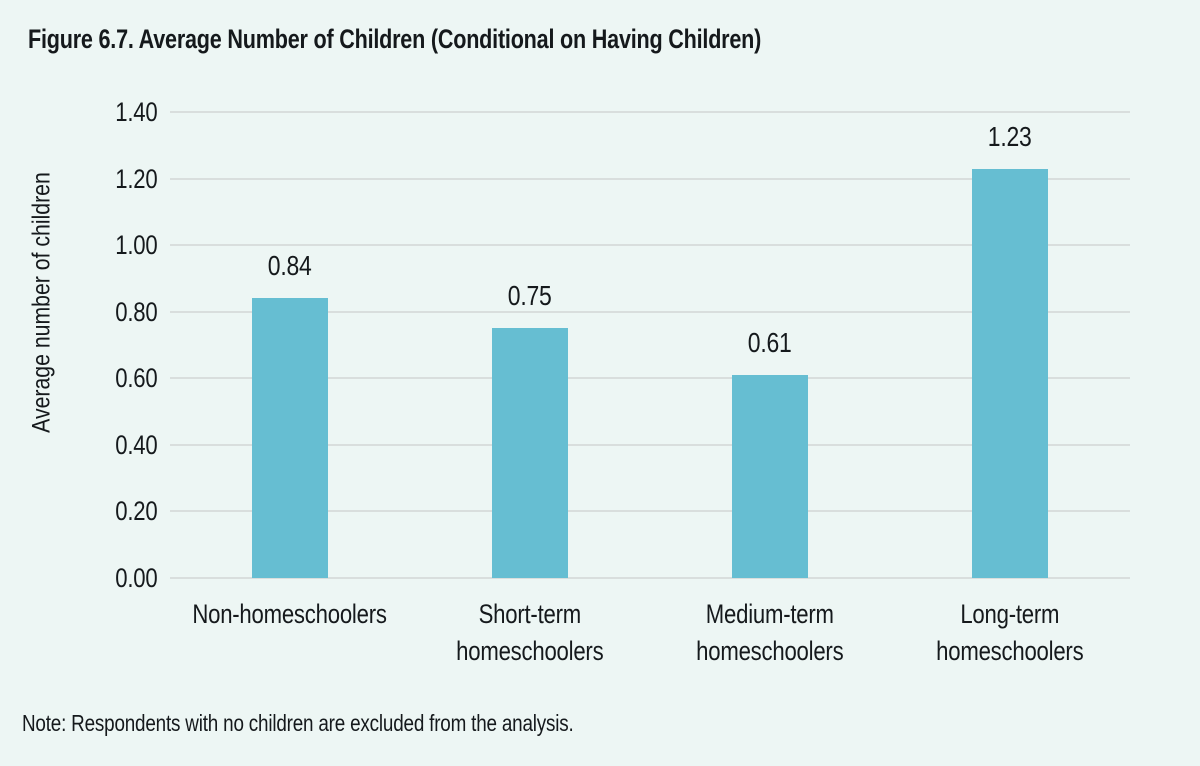  I want to click on x-category-label: Medium-term homeschoolers, so click(770, 633).